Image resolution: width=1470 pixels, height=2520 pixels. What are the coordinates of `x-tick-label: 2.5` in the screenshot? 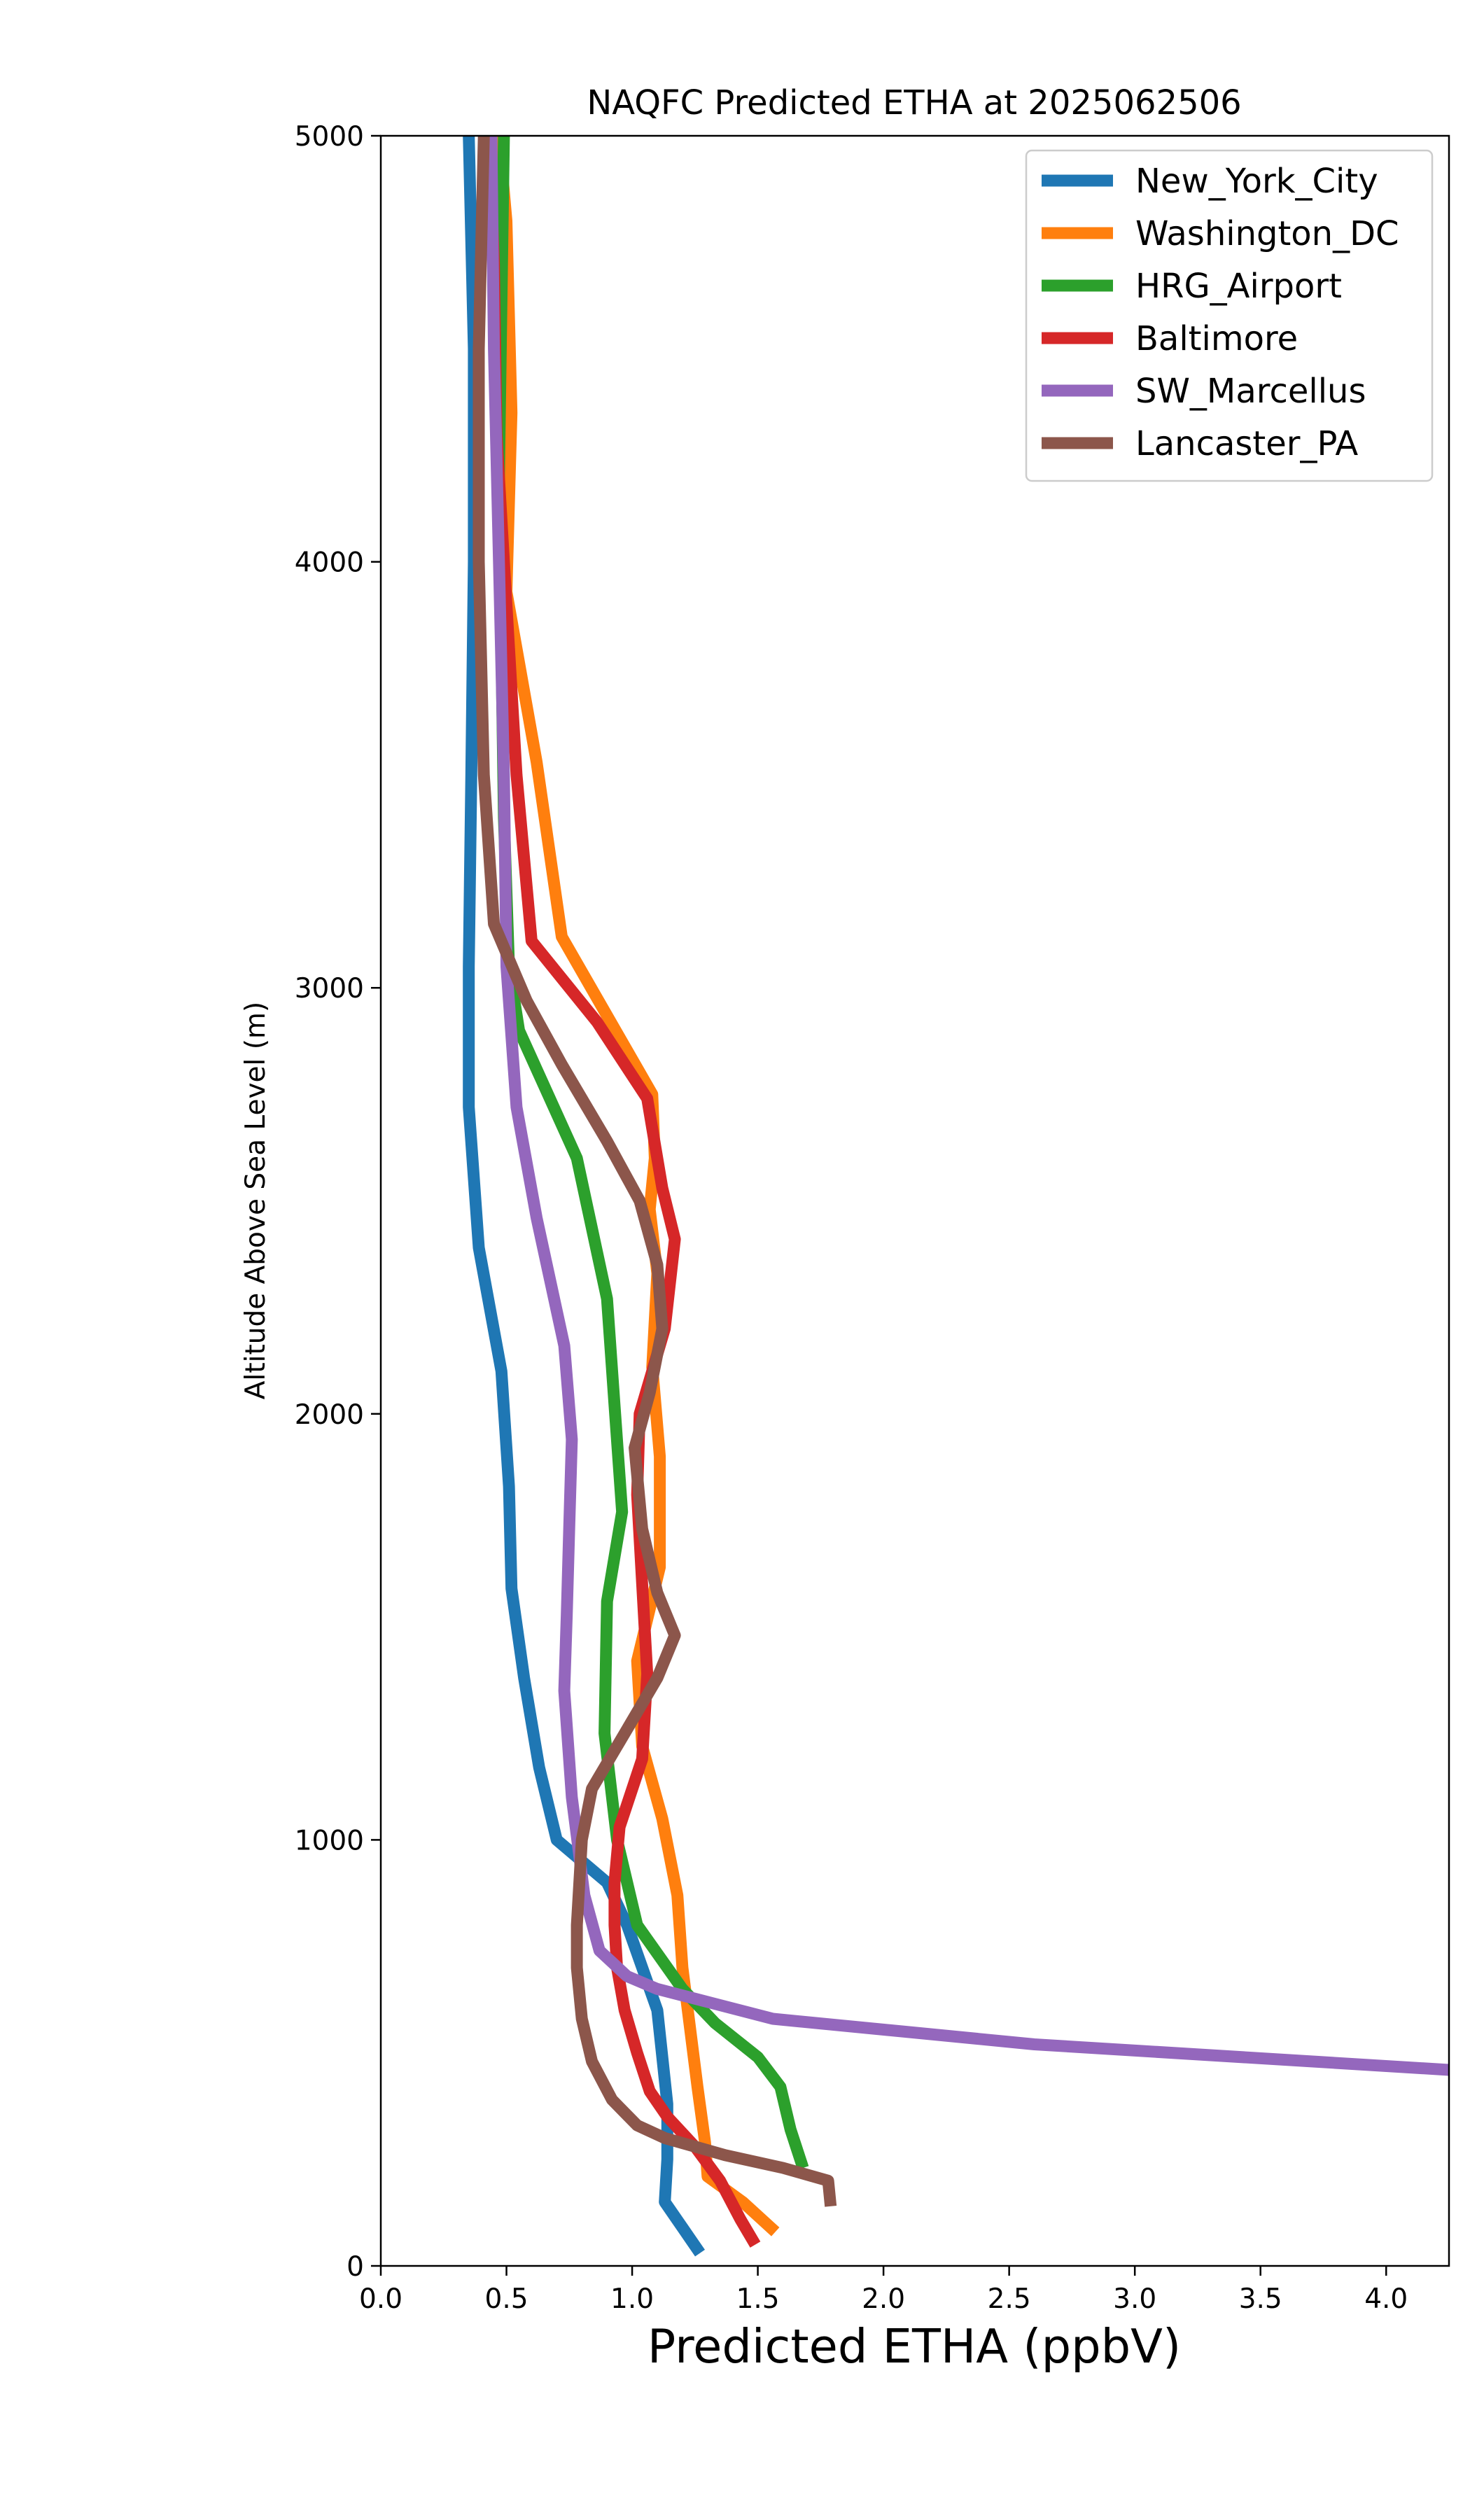 It's located at (1009, 2299).